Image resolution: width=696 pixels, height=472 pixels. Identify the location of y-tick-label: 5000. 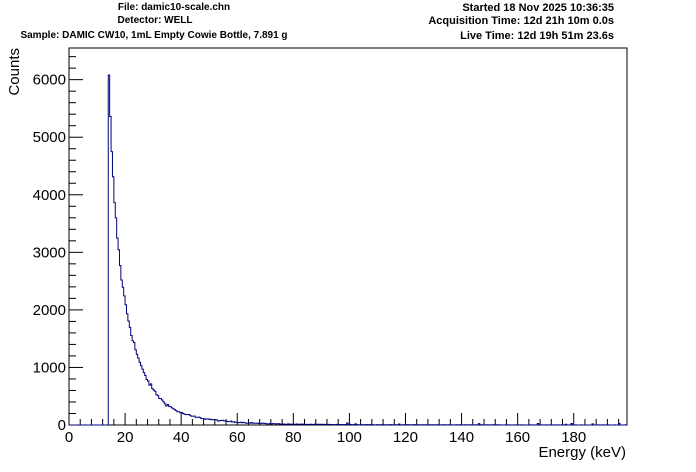
(49, 137).